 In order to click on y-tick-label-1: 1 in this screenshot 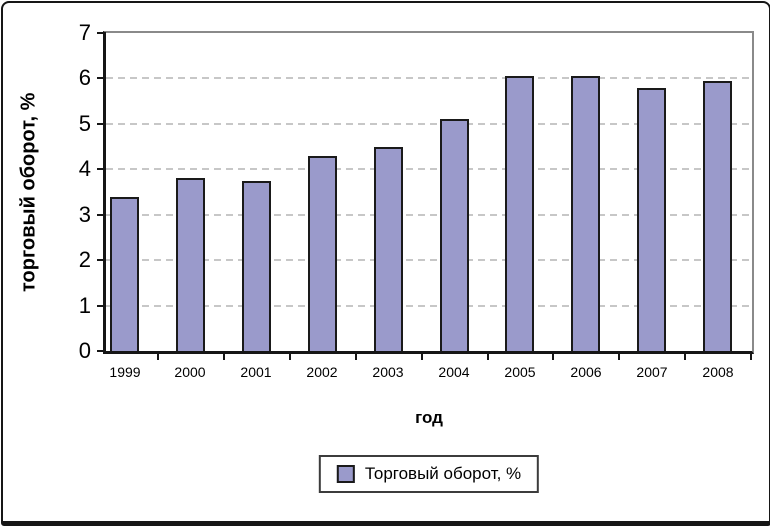, I will do `click(84, 305)`.